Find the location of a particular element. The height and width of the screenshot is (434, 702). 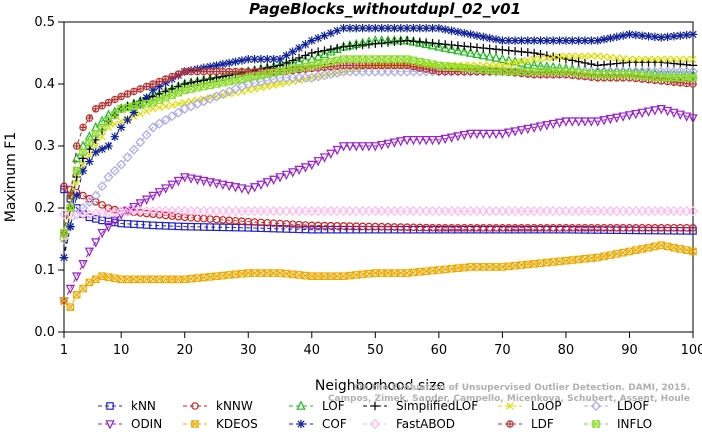

legend-label-knnw: kNNW is located at coordinates (234, 406).